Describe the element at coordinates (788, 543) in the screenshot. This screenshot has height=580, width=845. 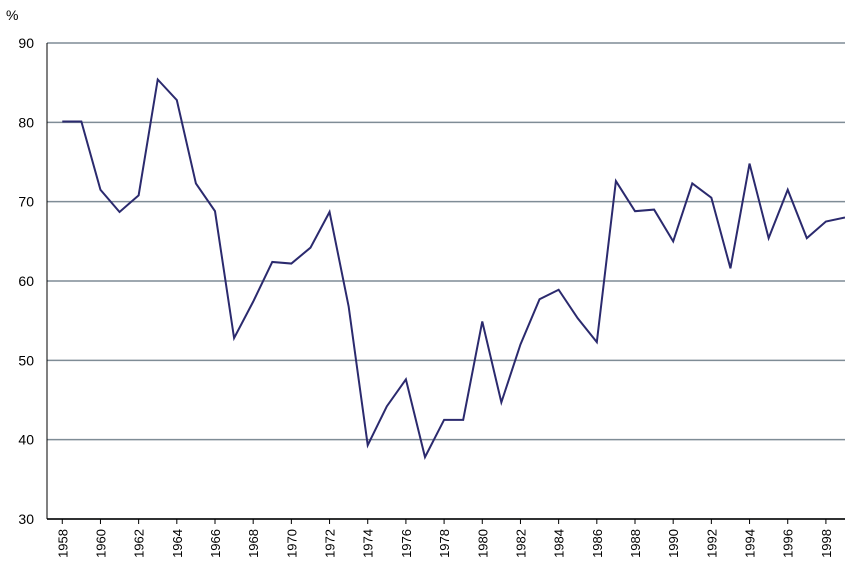
I see `x-tick-label: 1996` at that location.